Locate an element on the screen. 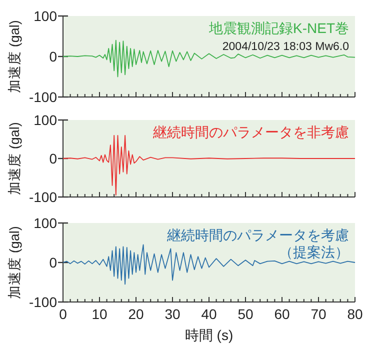 The width and height of the screenshot is (367, 347). x-tick-label: 20 is located at coordinates (136, 314).